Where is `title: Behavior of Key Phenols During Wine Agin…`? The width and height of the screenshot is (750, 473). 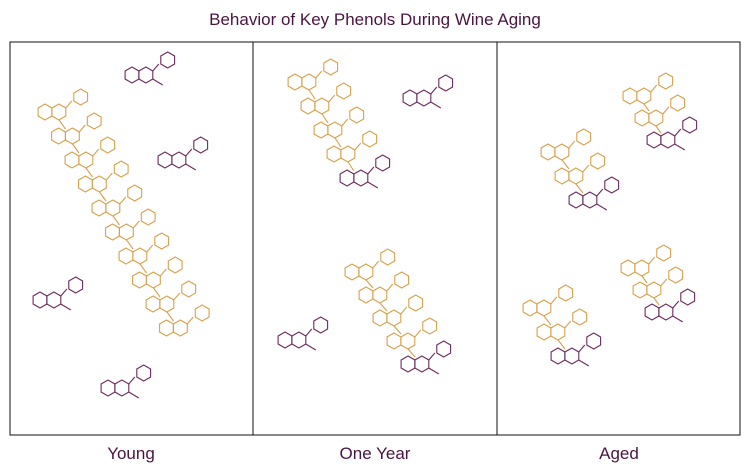
title: Behavior of Key Phenols During Wine Agin… is located at coordinates (375, 19).